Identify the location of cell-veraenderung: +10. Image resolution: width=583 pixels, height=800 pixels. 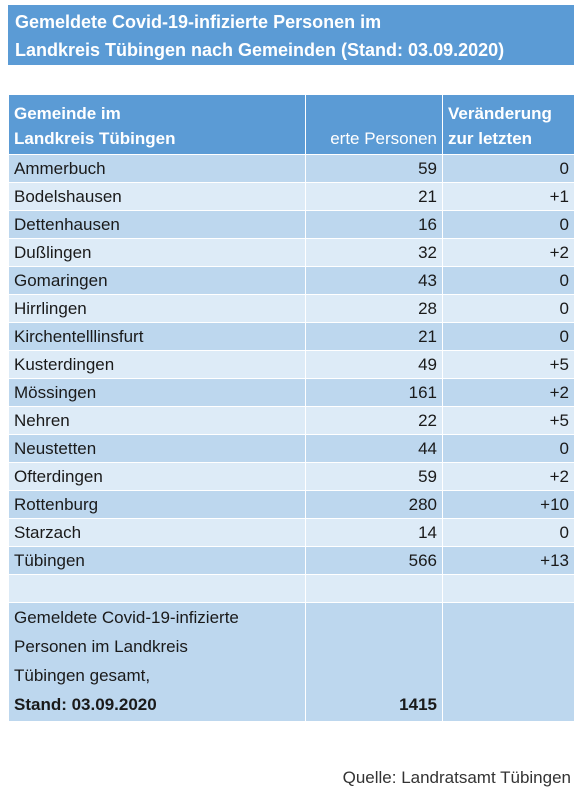
(508, 504).